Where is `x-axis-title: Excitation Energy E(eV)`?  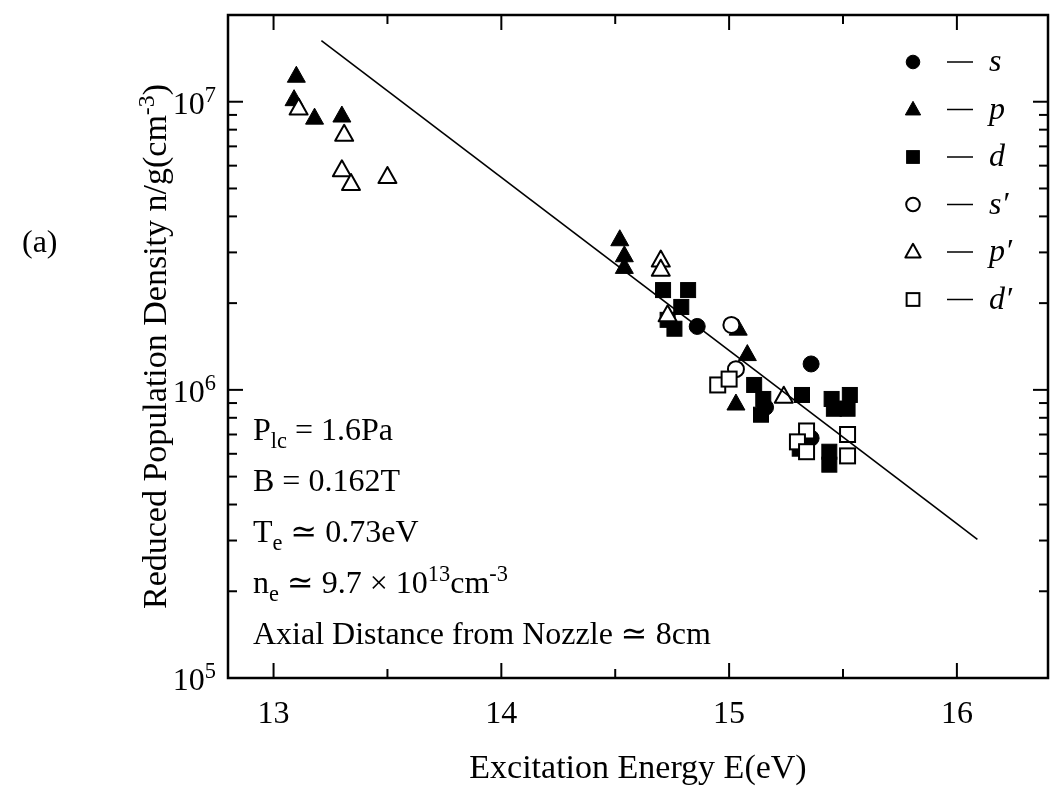 x-axis-title: Excitation Energy E(eV) is located at coordinates (638, 767).